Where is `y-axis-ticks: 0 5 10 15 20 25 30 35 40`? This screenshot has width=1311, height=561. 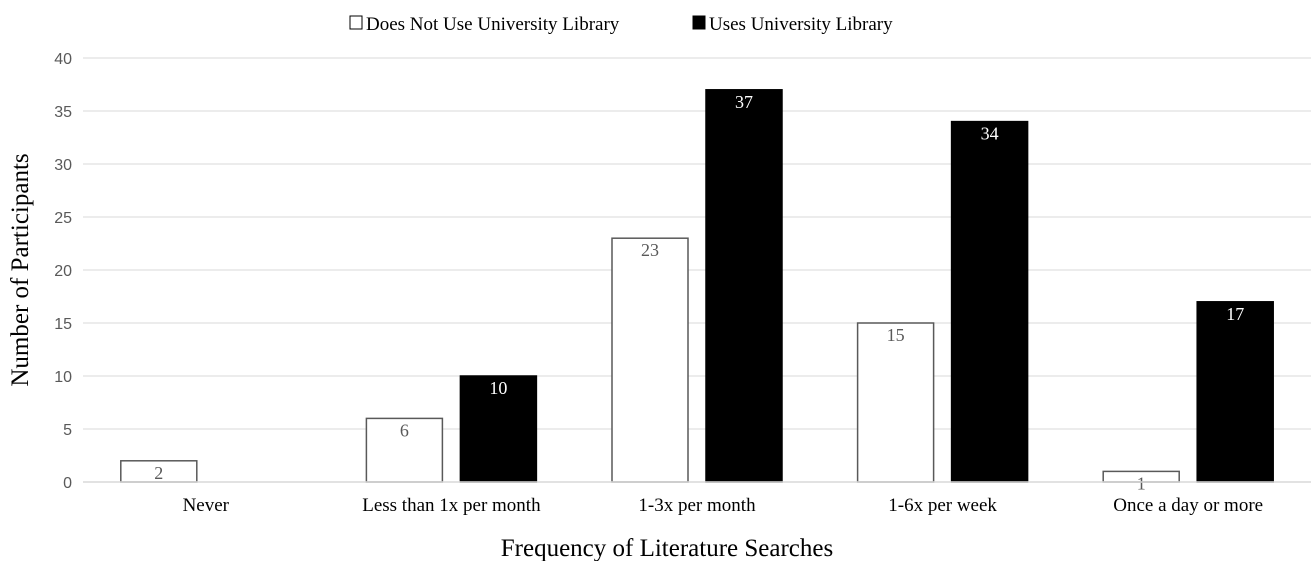
y-axis-ticks: 0 5 10 15 20 25 30 35 40 is located at coordinates (63, 271).